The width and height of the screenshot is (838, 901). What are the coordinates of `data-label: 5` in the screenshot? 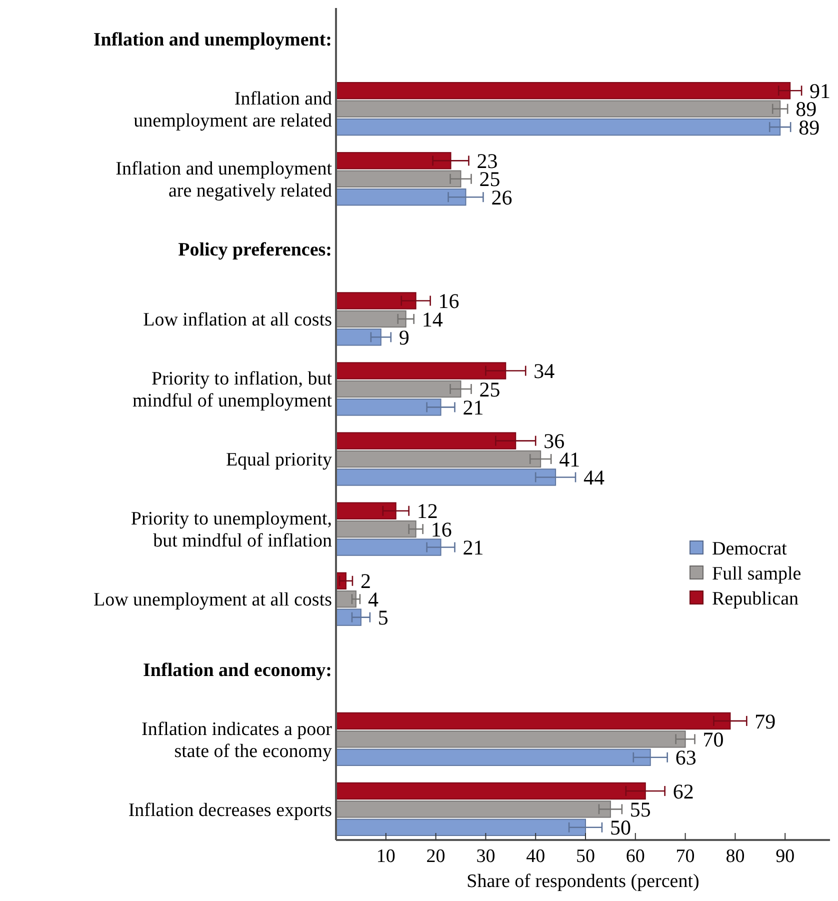 It's located at (383, 618).